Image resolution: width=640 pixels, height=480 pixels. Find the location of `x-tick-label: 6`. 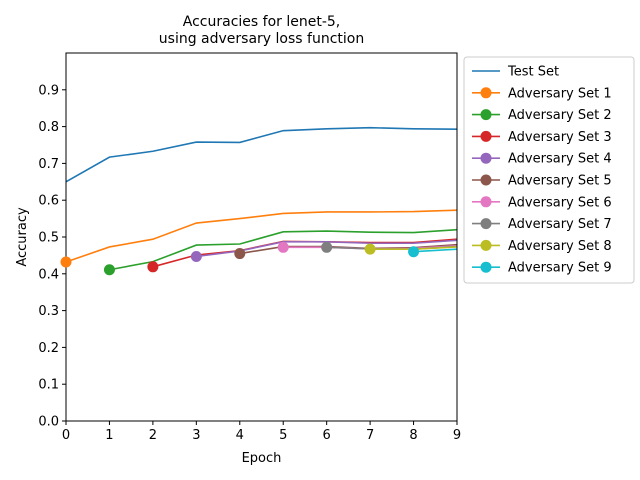

x-tick-label: 6 is located at coordinates (327, 435).